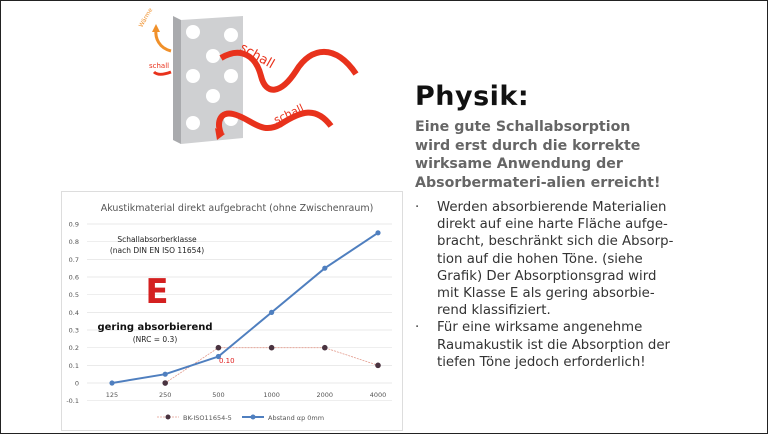 The width and height of the screenshot is (768, 434). Describe the element at coordinates (155, 339) in the screenshot. I see `nrc-label: (NRC = 0.3)` at that location.